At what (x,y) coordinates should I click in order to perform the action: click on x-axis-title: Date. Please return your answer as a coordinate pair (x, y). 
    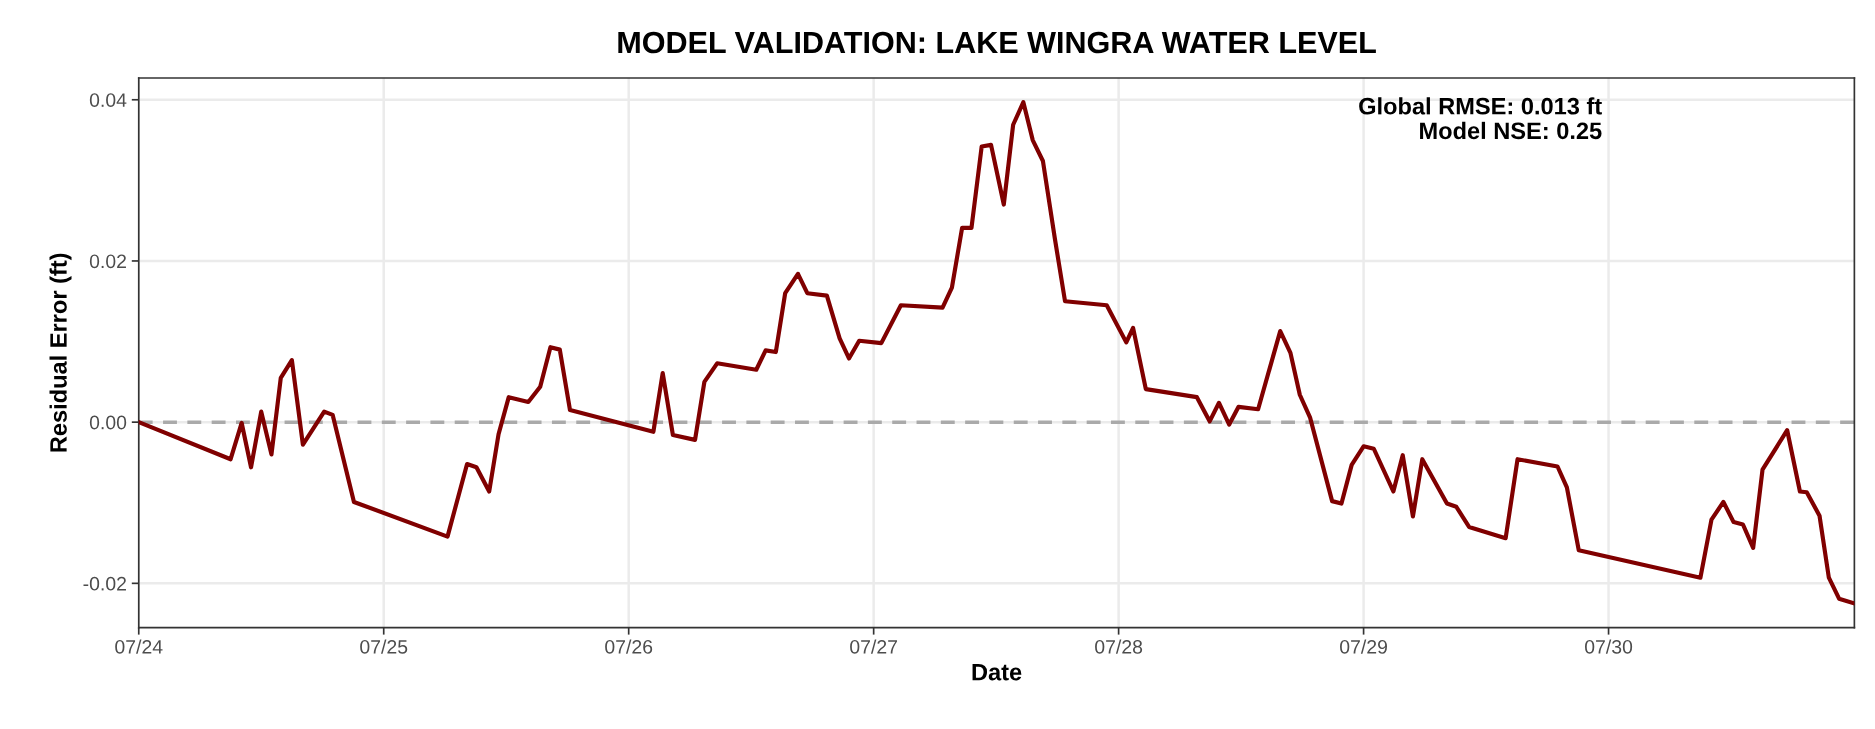
    Looking at the image, I should click on (997, 672).